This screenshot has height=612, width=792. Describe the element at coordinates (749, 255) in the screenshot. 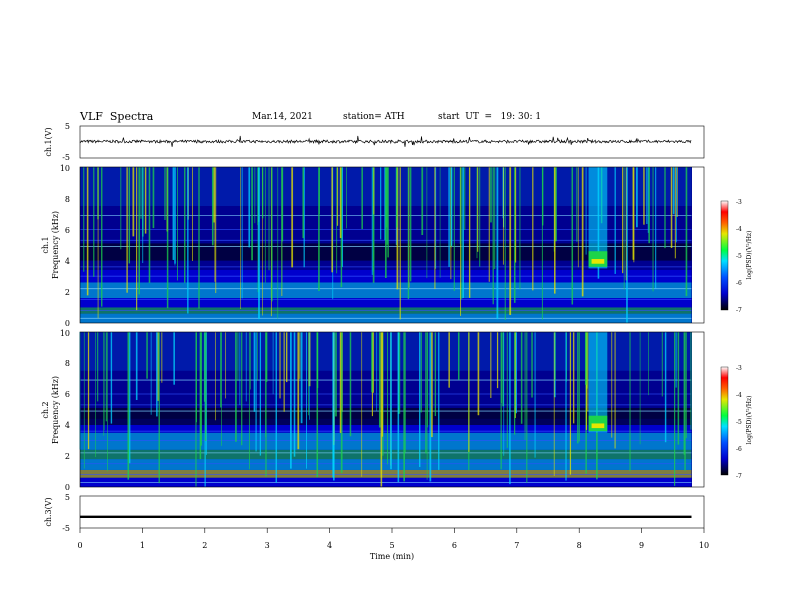

I see `cbar1-label: log(PSD)(V²/Hz)` at that location.